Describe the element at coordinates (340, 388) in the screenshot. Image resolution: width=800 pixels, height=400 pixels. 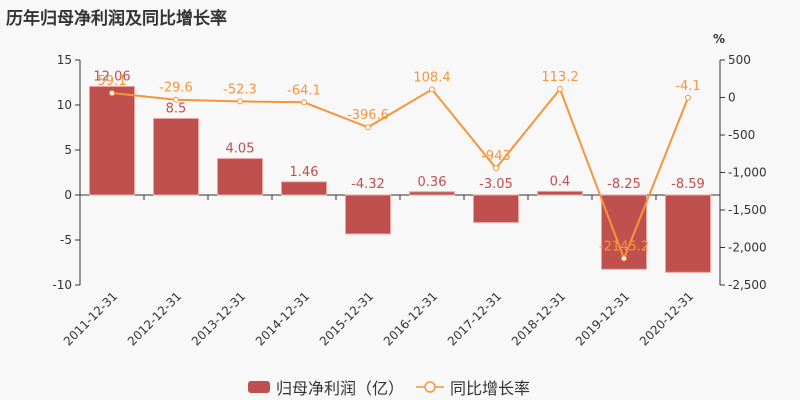
I see `legend-bar-label: 归母净利润（亿）` at that location.